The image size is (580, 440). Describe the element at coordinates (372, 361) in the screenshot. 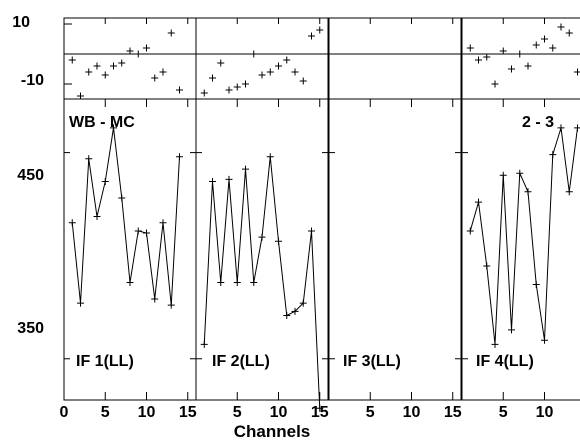

I see `panel-label-if3: IF 3(LL)` at that location.